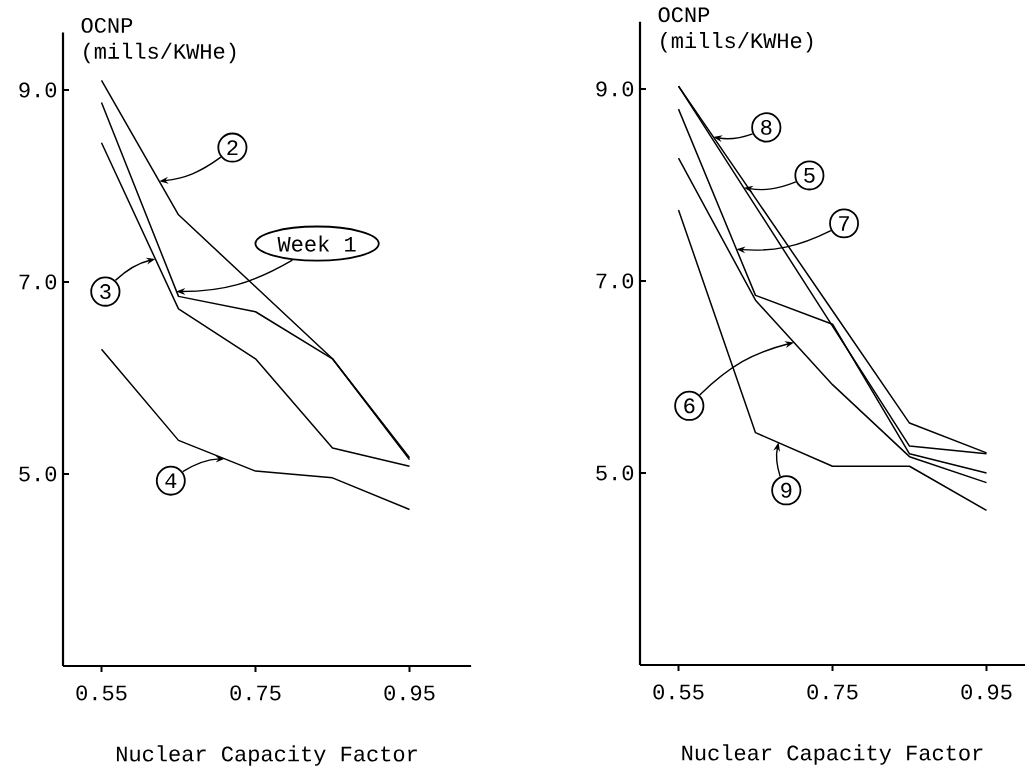 The height and width of the screenshot is (775, 1033). Describe the element at coordinates (316, 243) in the screenshot. I see `annotation: Week 1` at that location.